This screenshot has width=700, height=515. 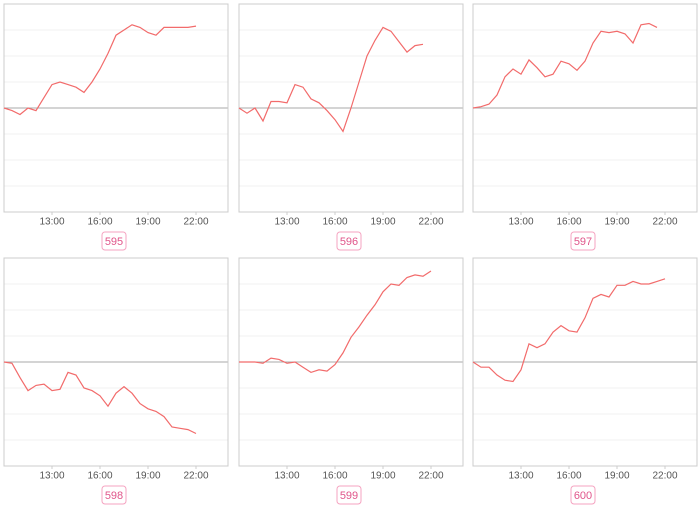 I want to click on chart-label: 597, so click(x=583, y=242).